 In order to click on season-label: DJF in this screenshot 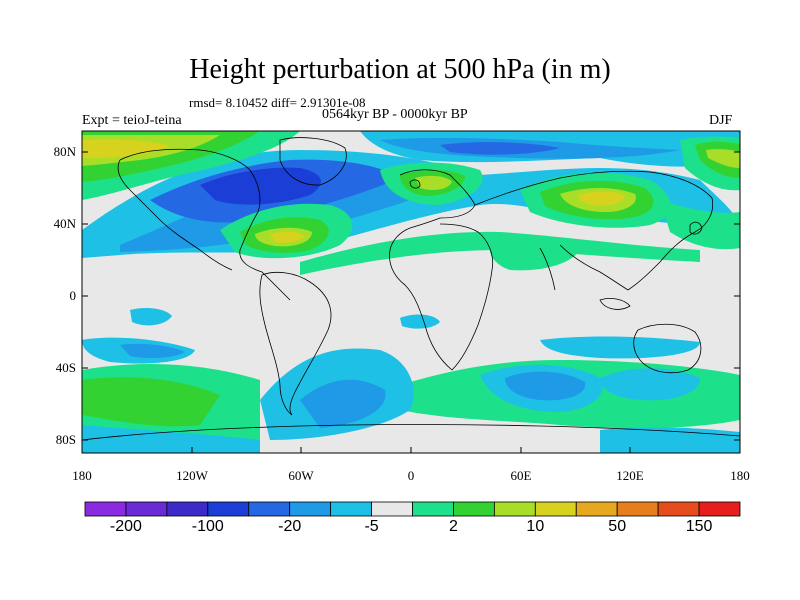, I will do `click(721, 120)`.